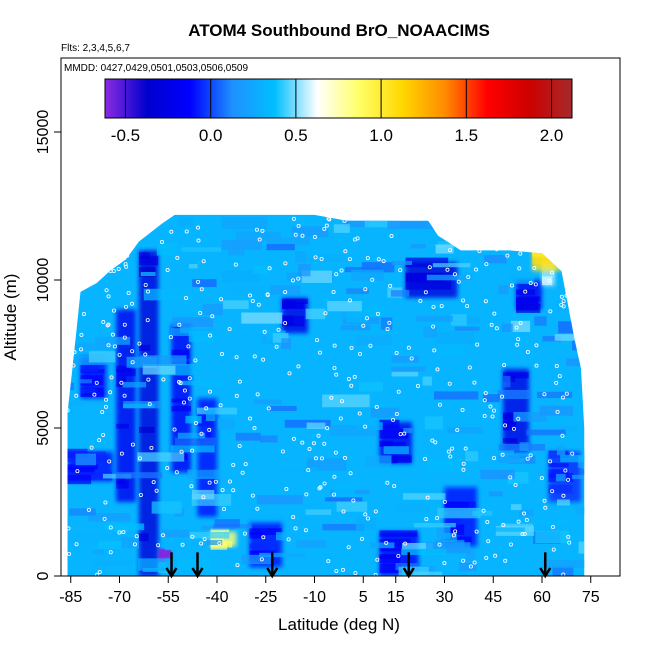 This screenshot has width=650, height=650. I want to click on x-tick-label: -10, so click(314, 597).